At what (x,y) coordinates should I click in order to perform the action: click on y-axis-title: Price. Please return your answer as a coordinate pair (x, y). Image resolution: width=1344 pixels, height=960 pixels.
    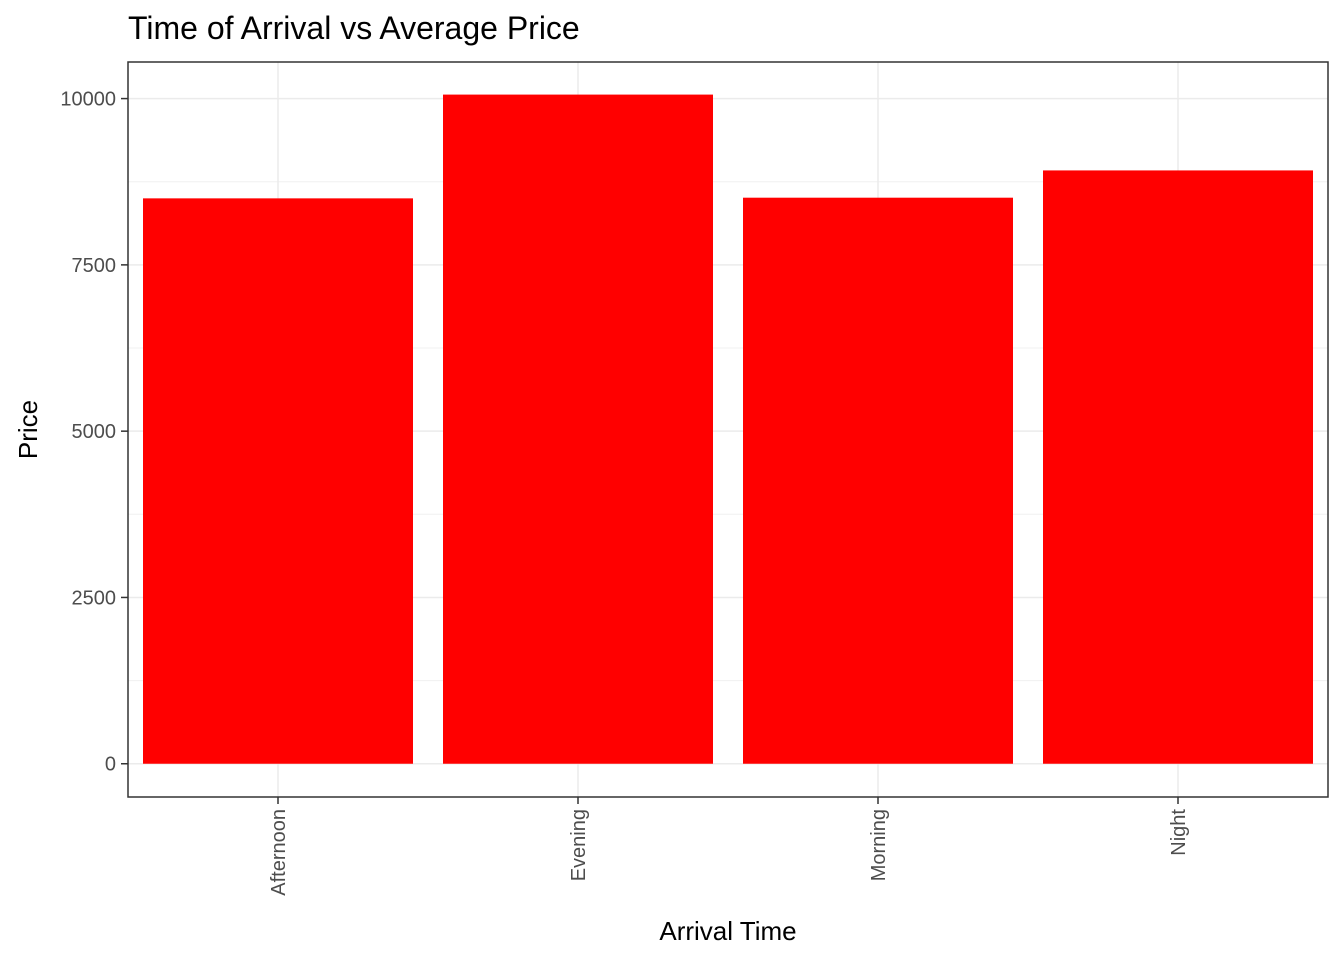
    Looking at the image, I should click on (28, 429).